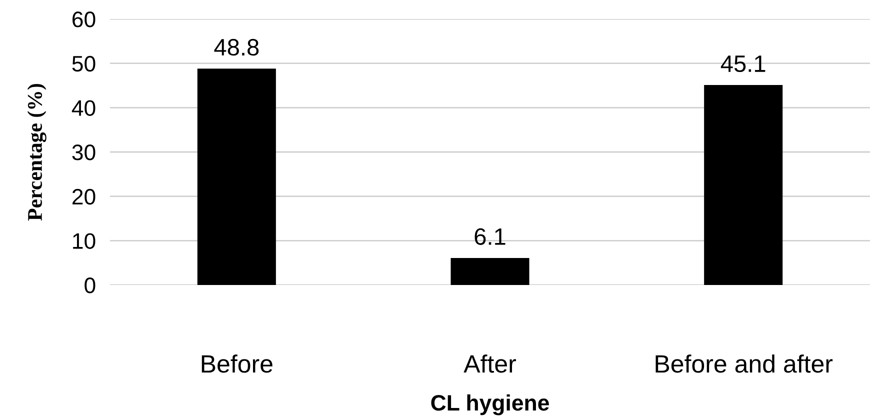 This screenshot has height=417, width=881. What do you see at coordinates (84, 241) in the screenshot?
I see `y-tick-label: 10` at bounding box center [84, 241].